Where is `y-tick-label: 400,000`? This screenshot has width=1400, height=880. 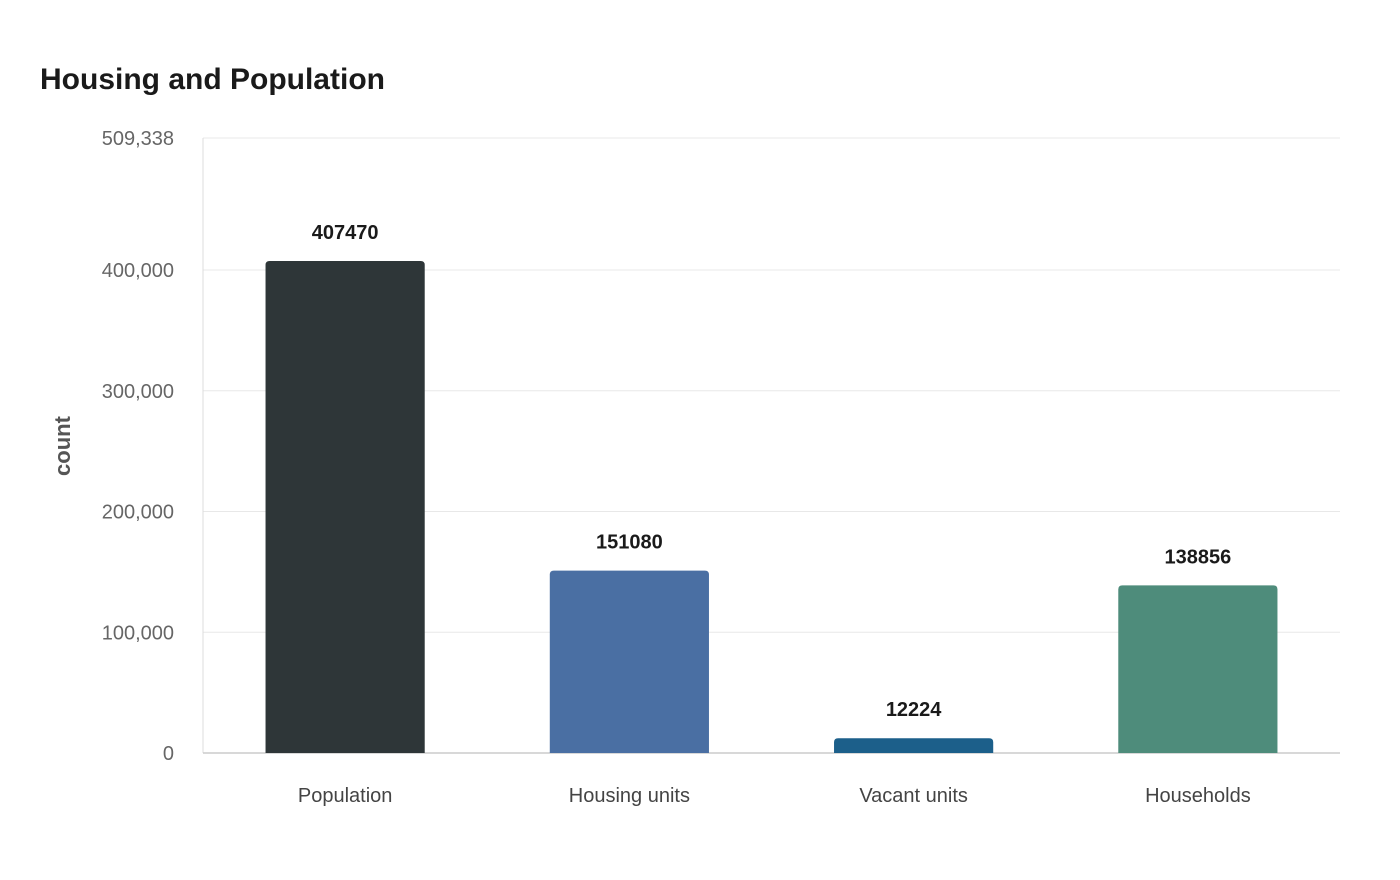 y-tick-label: 400,000 is located at coordinates (138, 271).